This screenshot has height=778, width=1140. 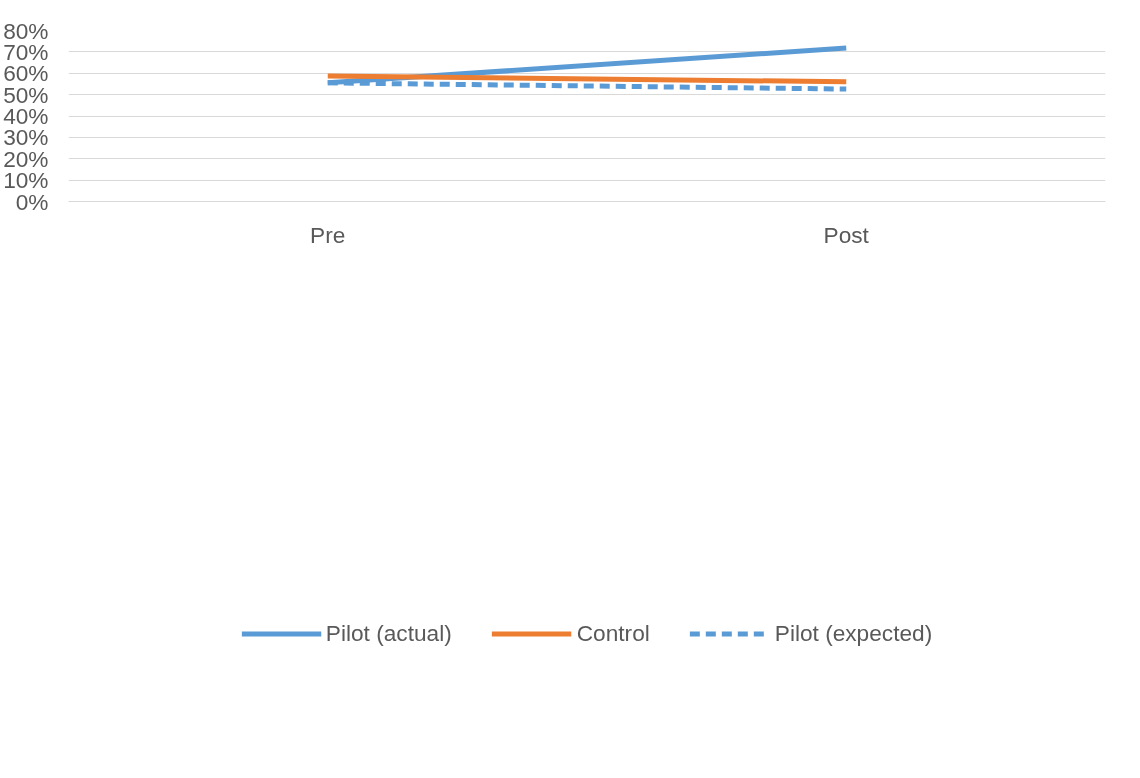 What do you see at coordinates (846, 234) in the screenshot?
I see `x-tick-label: Post` at bounding box center [846, 234].